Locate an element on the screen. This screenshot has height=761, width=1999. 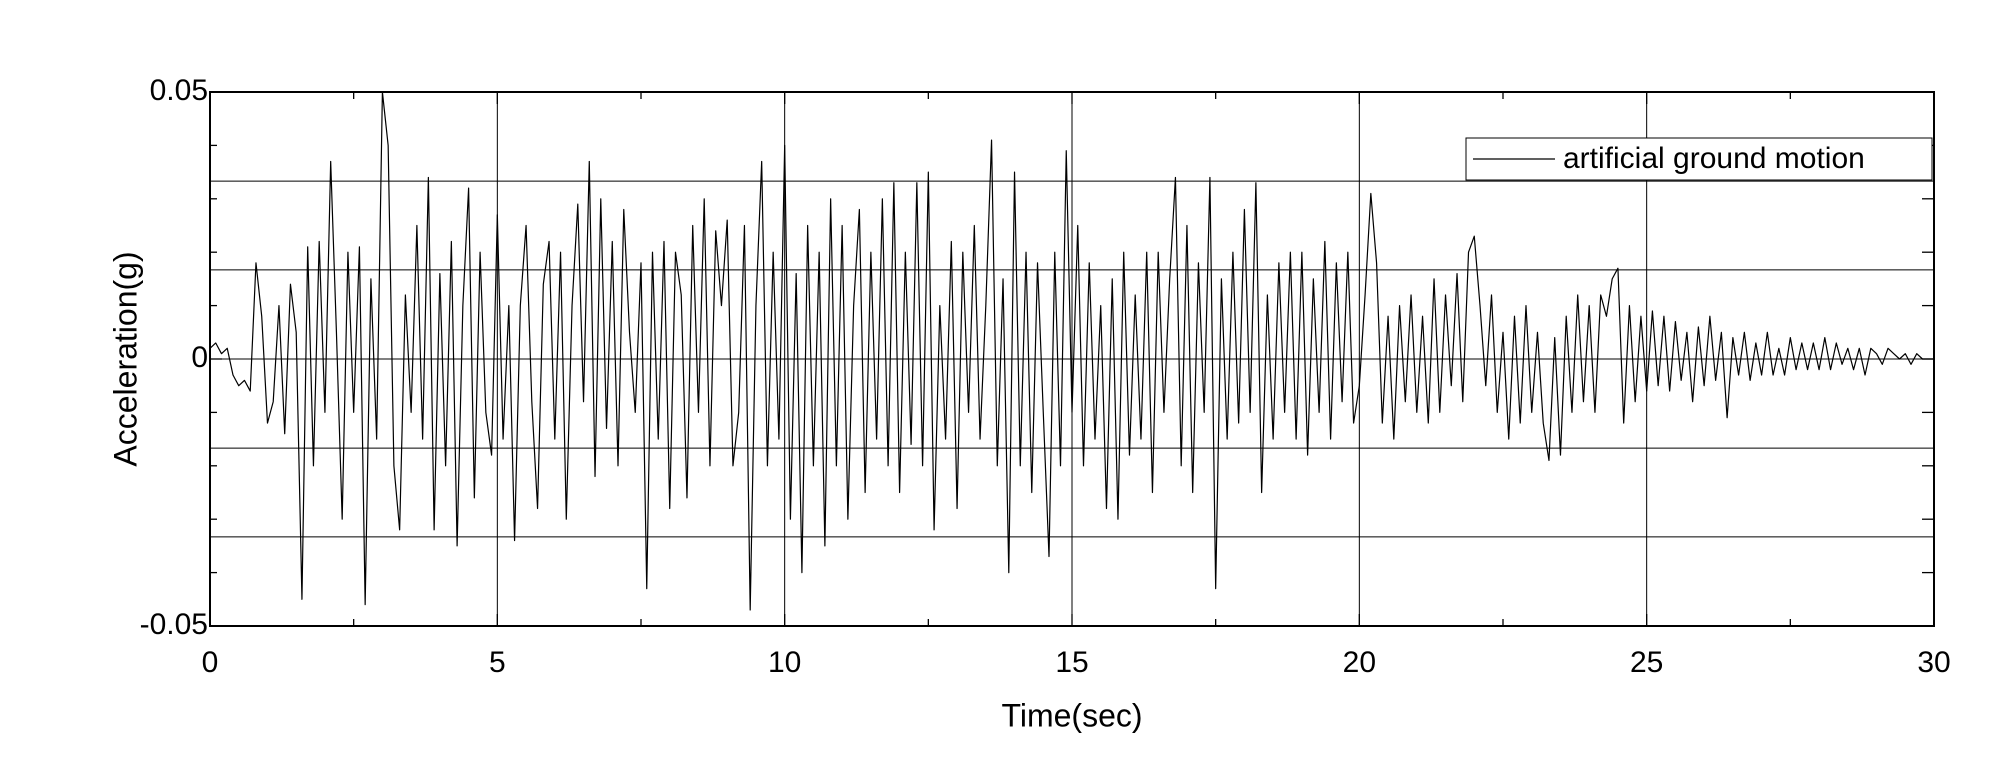
x-tick-label: 10 is located at coordinates (784, 662).